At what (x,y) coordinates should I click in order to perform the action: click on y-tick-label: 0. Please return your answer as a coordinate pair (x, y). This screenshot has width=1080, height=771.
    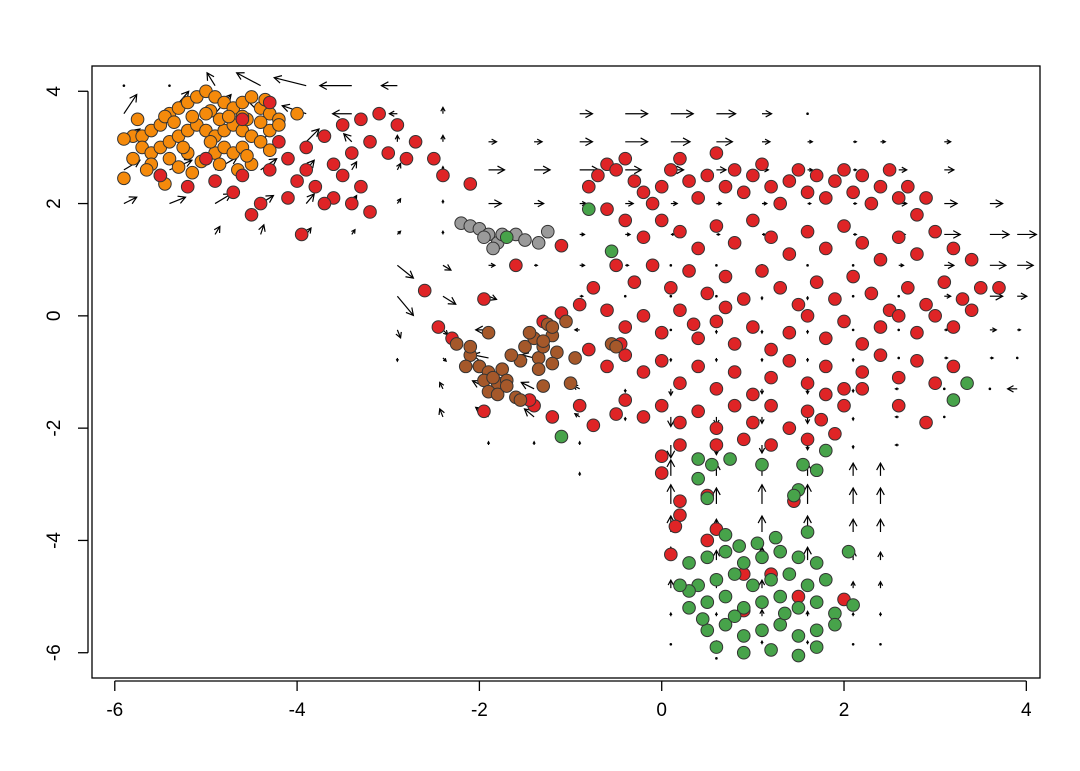
    Looking at the image, I should click on (54, 316).